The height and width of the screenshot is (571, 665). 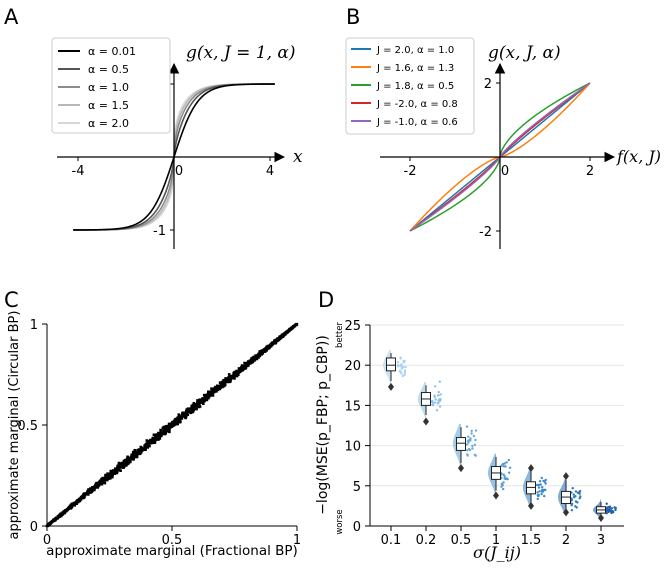 What do you see at coordinates (485, 232) in the screenshot?
I see `panel-b-ytick-label: -2` at bounding box center [485, 232].